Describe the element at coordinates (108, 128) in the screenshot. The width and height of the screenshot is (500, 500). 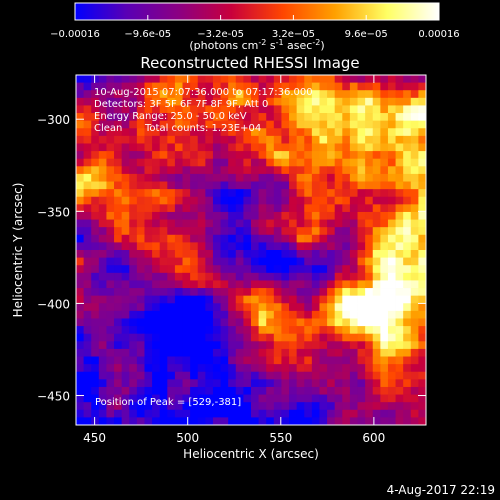
I see `annotation-clean: Clean` at that location.